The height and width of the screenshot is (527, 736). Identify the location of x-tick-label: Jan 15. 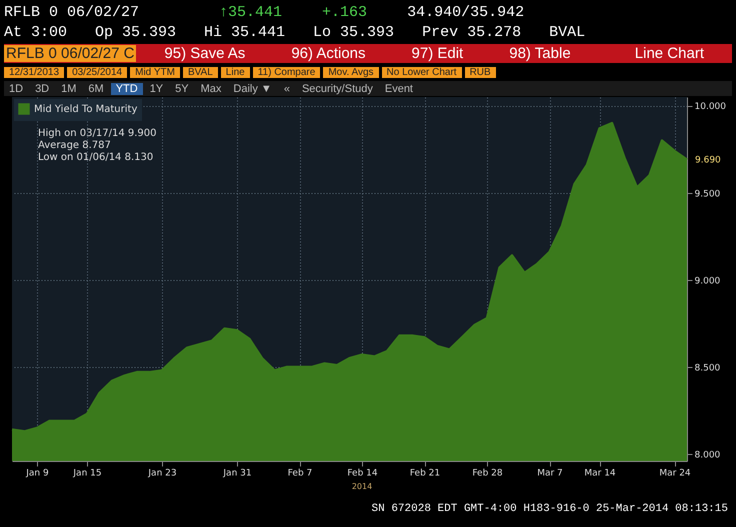
(87, 473).